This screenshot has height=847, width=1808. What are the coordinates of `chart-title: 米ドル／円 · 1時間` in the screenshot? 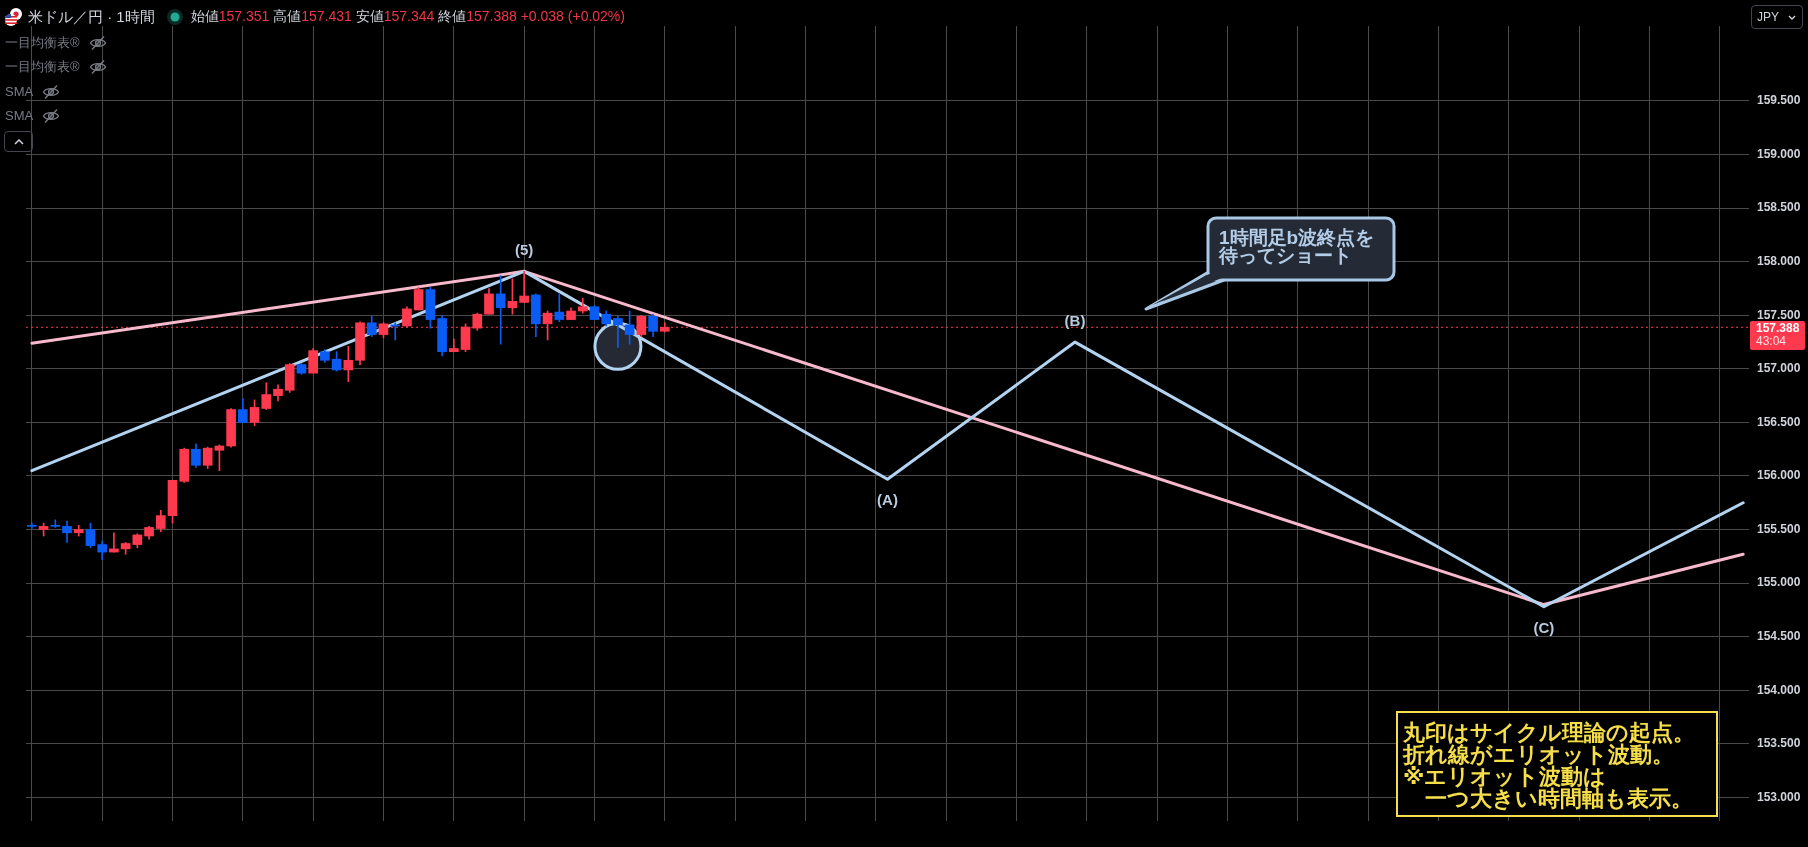 It's located at (91, 17).